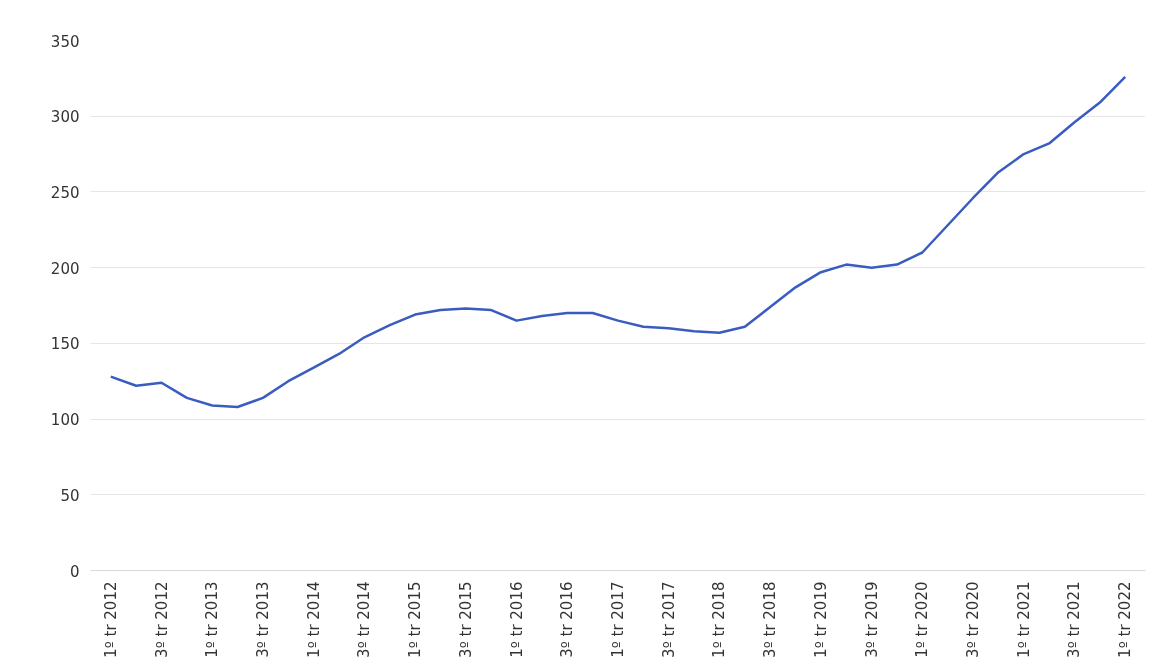 This screenshot has width=1161, height=667. Describe the element at coordinates (65, 41) in the screenshot. I see `y-tick-label: 350` at that location.